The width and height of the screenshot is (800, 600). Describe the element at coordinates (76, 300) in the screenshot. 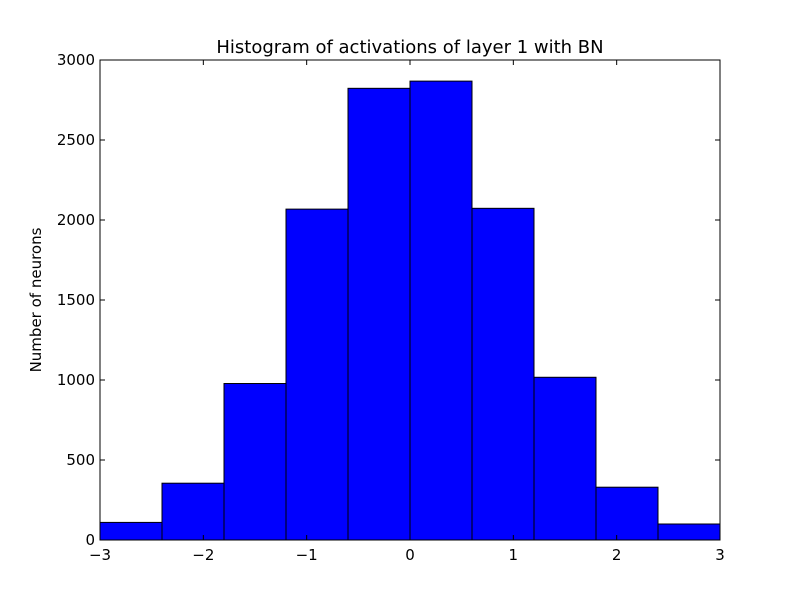

I see `y-tick-label: 1500` at that location.